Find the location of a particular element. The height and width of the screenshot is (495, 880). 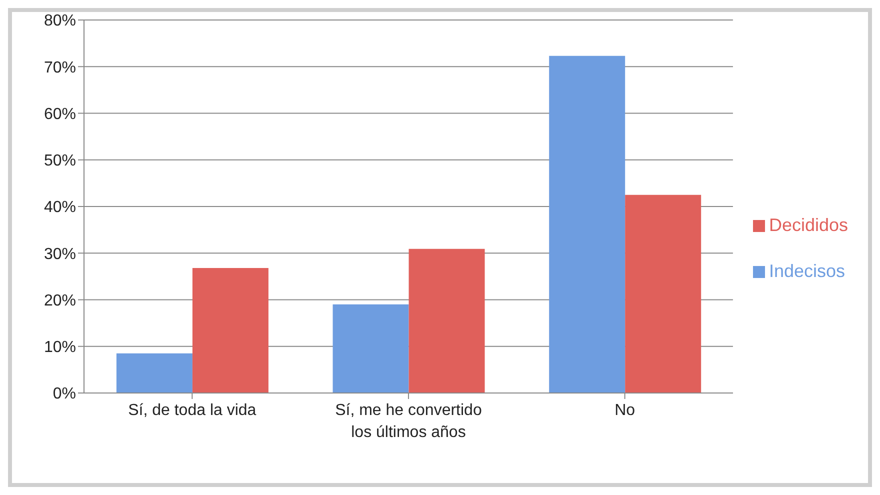

x-tick-label: Sí, me he convertido los últimos años is located at coordinates (408, 421).